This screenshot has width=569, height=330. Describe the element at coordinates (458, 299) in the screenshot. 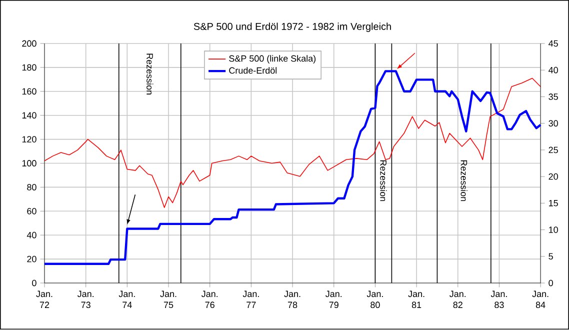

I see `x-tick-label: Jan. 82` at that location.